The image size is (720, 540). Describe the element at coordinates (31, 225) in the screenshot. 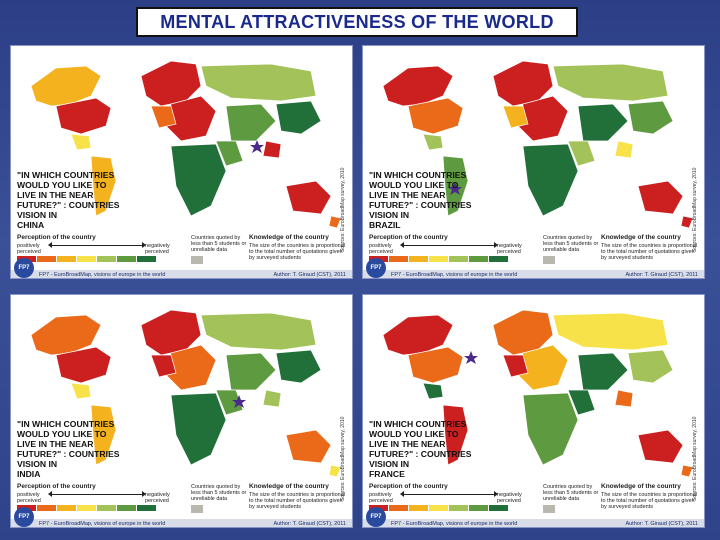

I see `caption-country: CHINA` at that location.